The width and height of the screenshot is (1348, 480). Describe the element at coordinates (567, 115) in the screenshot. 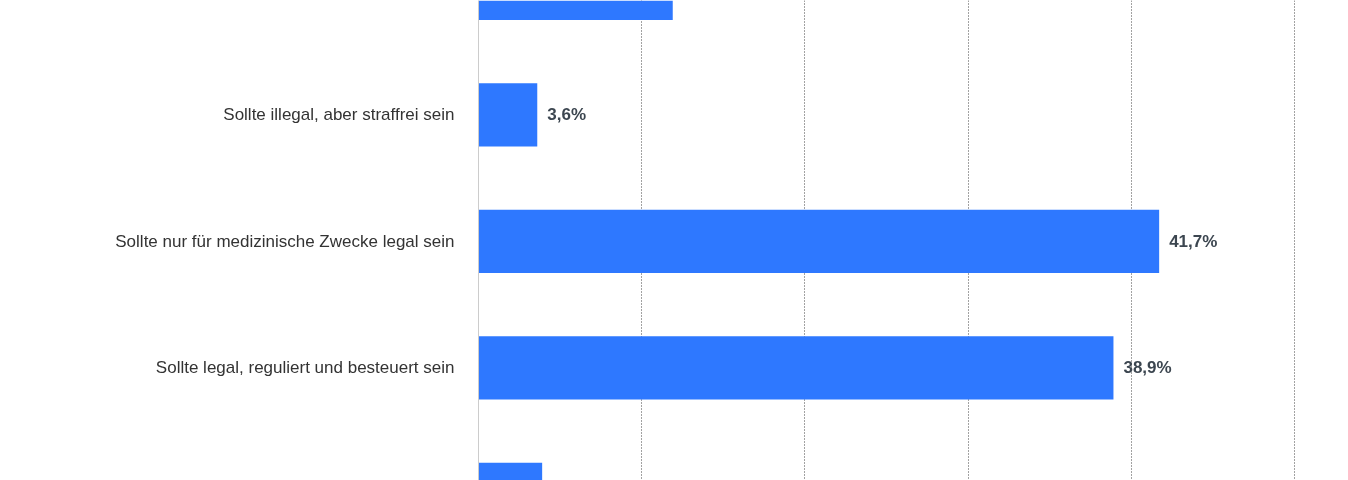

I see `data-label: 3,6%` at that location.